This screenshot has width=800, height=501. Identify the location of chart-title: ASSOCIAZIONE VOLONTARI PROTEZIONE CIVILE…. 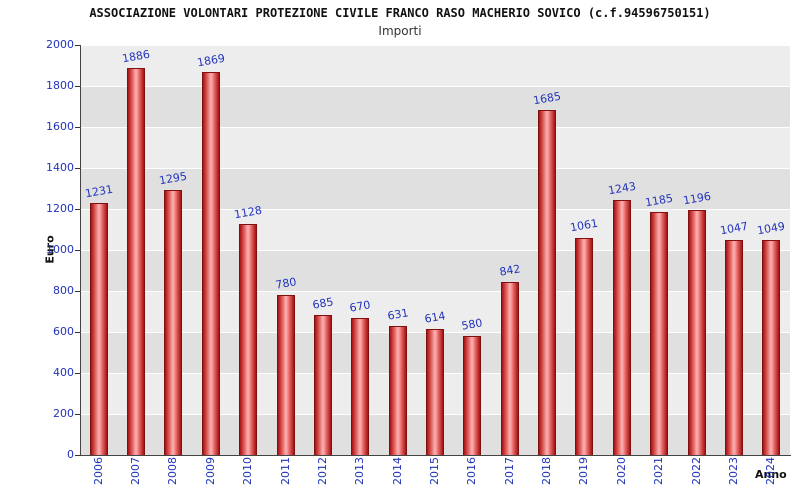
(400, 13).